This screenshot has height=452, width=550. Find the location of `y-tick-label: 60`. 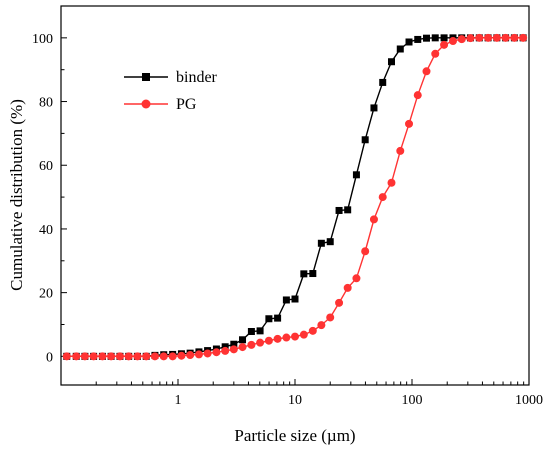

y-tick-label: 60 is located at coordinates (46, 166).